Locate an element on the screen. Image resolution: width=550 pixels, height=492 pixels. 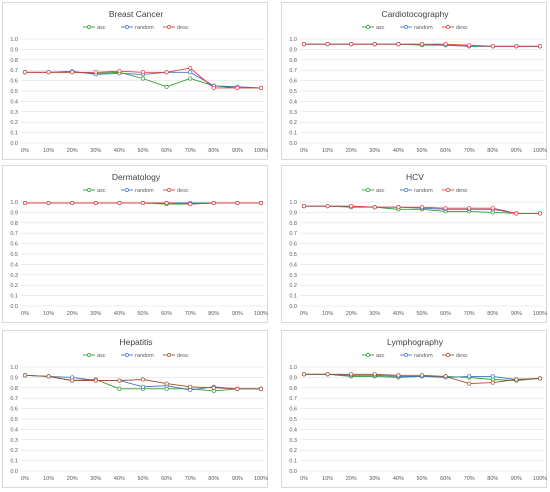
chart-title: Dermatology is located at coordinates (136, 177).